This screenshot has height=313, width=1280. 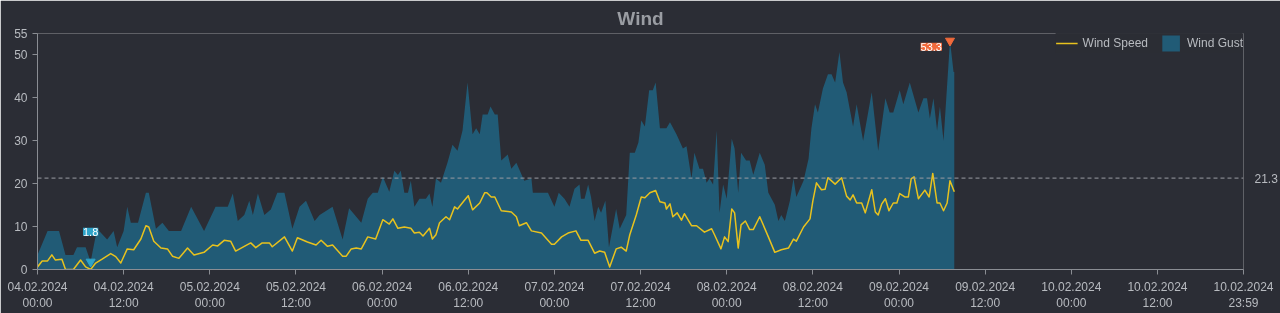 What do you see at coordinates (37, 295) in the screenshot?
I see `x-tick-label: 04.02.2024 00:00` at bounding box center [37, 295].